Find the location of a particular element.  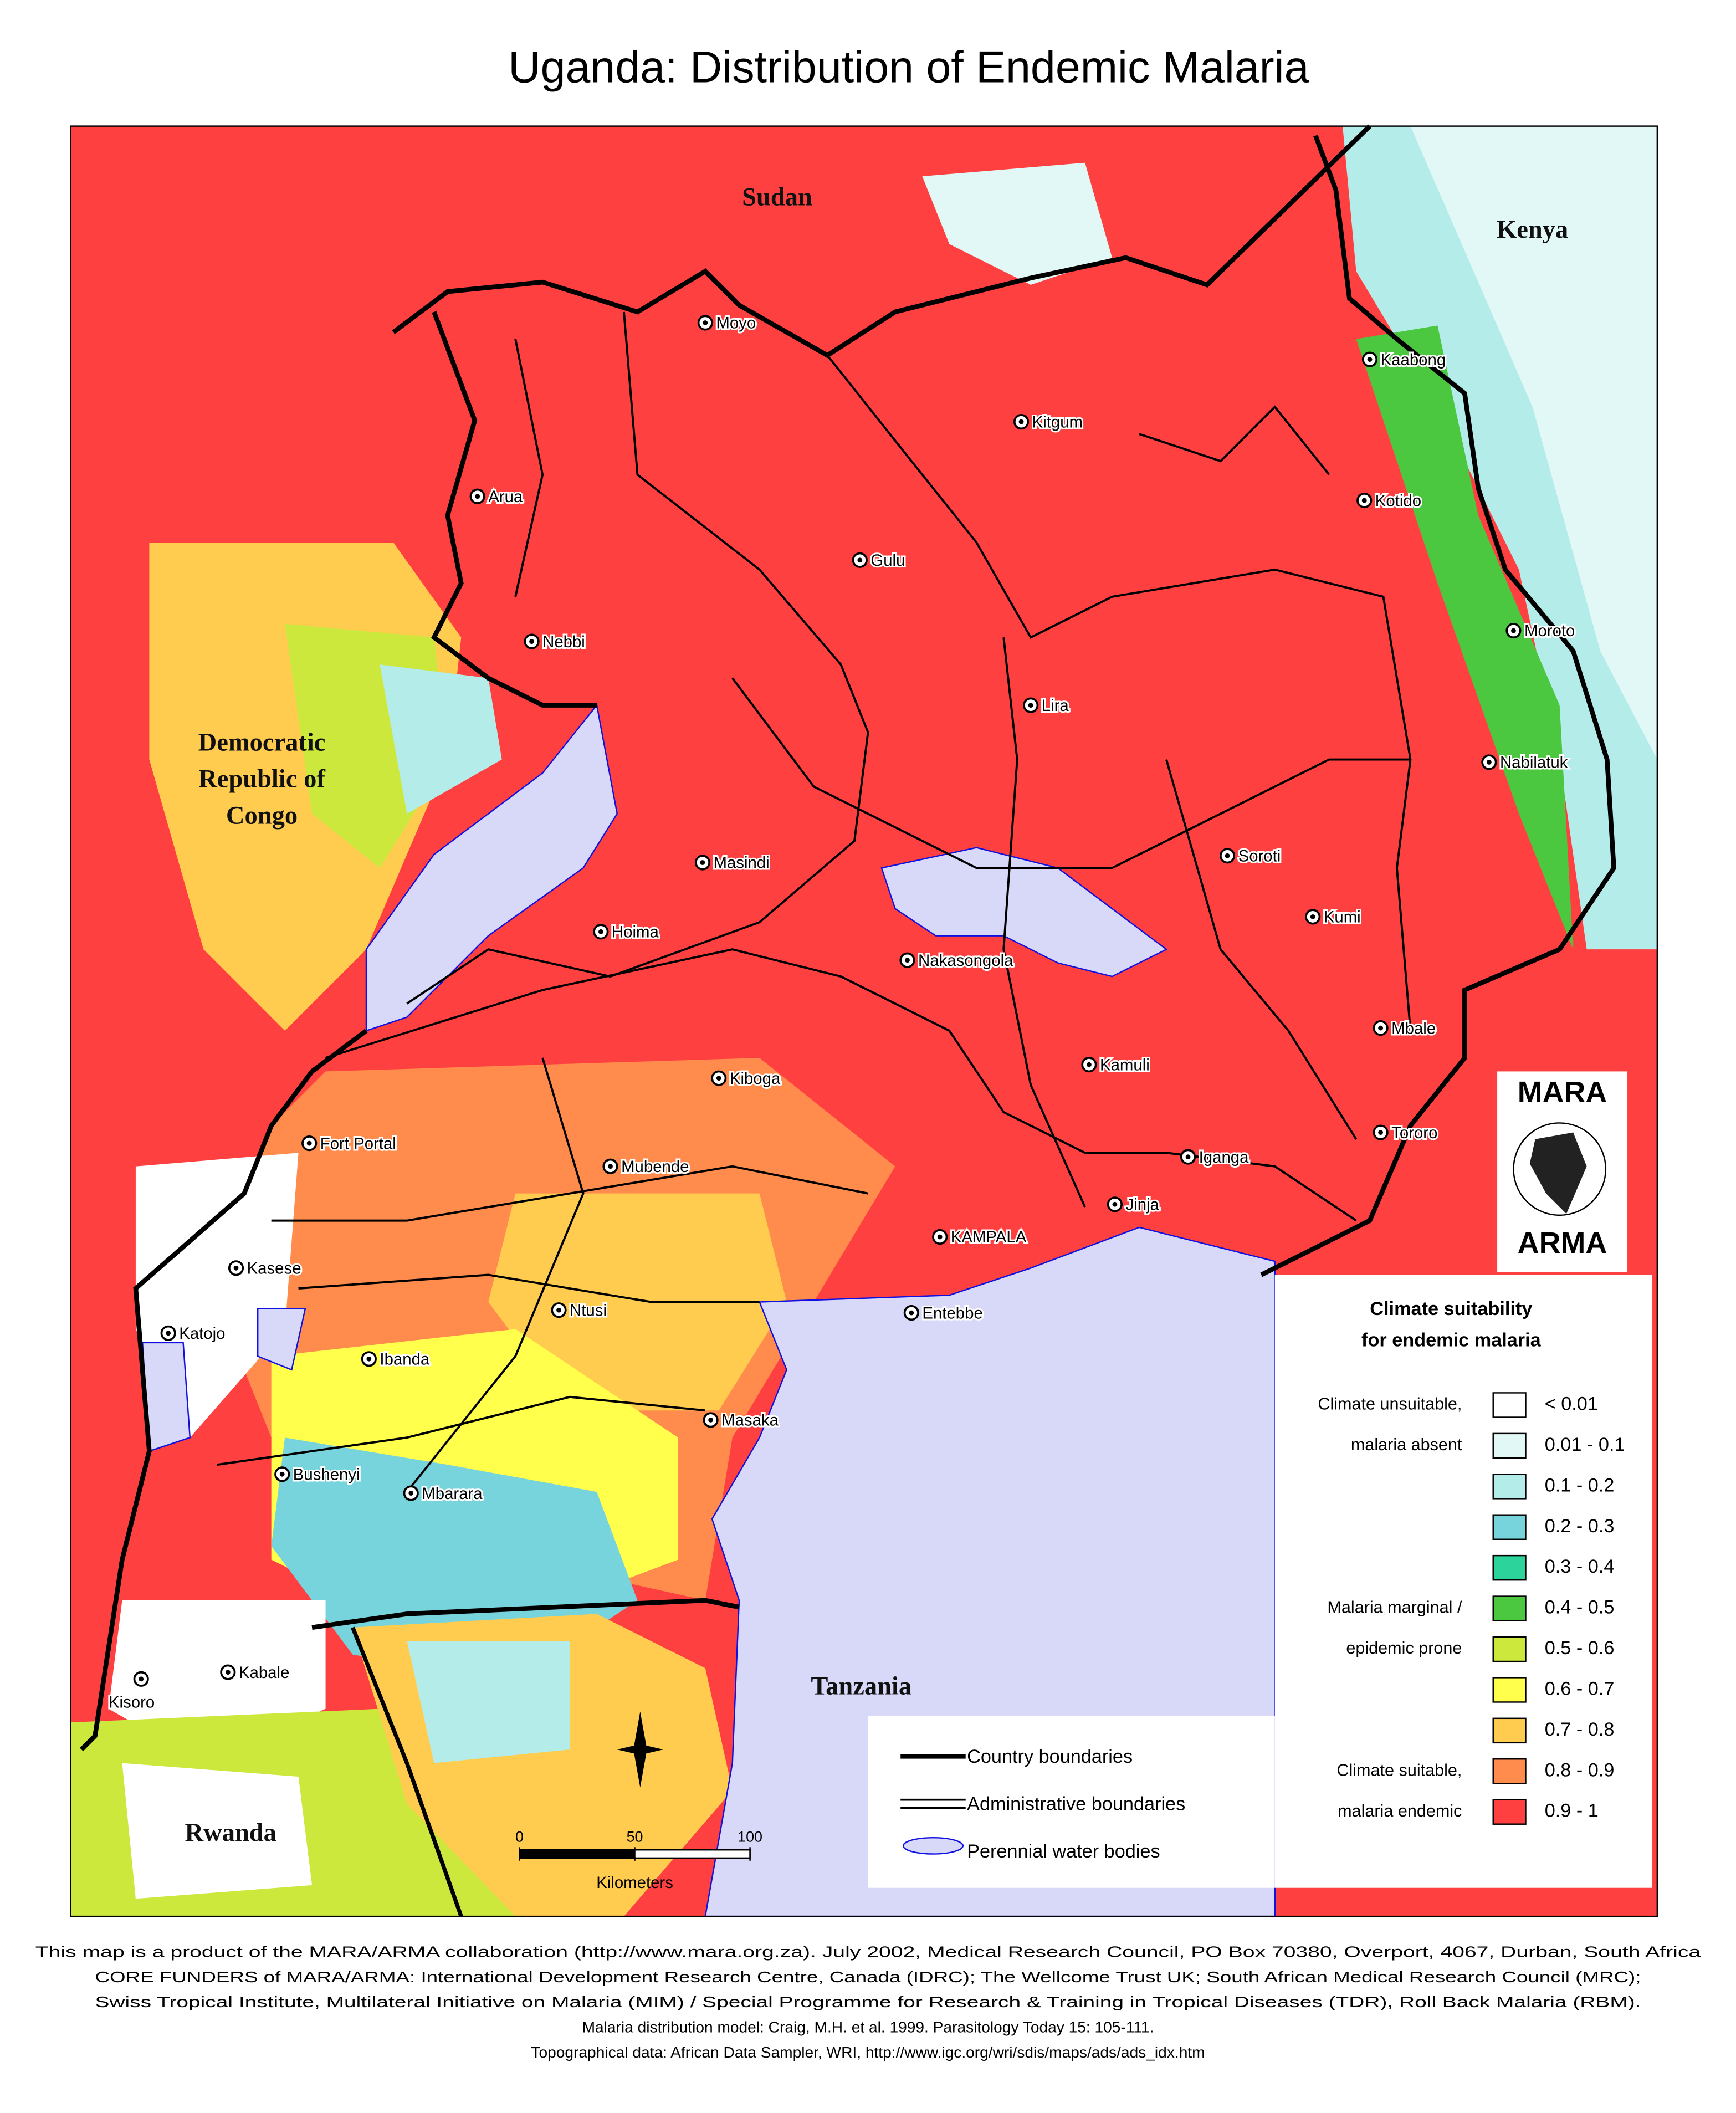

legend-label: 0.01 - 0.1 is located at coordinates (1585, 1444).